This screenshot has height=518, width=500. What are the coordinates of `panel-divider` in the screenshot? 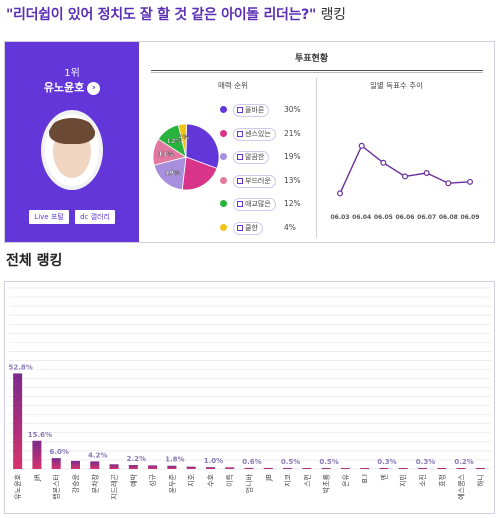 It's located at (316, 158).